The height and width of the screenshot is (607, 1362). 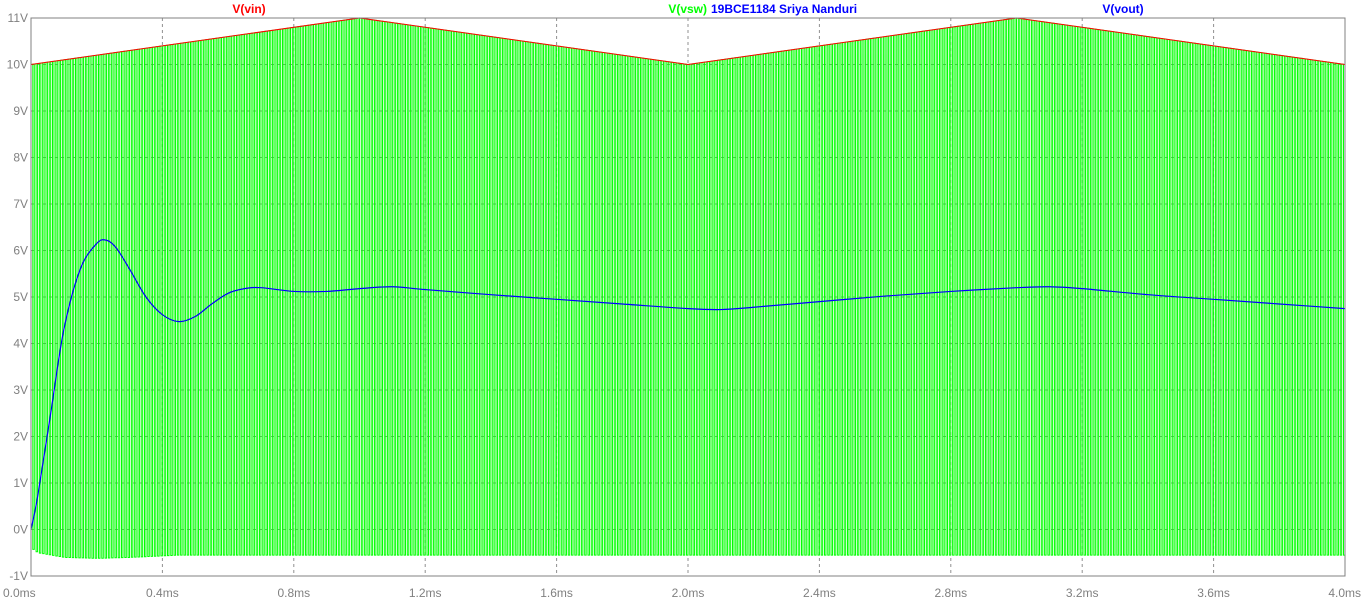 I want to click on series-vin, so click(x=688, y=41).